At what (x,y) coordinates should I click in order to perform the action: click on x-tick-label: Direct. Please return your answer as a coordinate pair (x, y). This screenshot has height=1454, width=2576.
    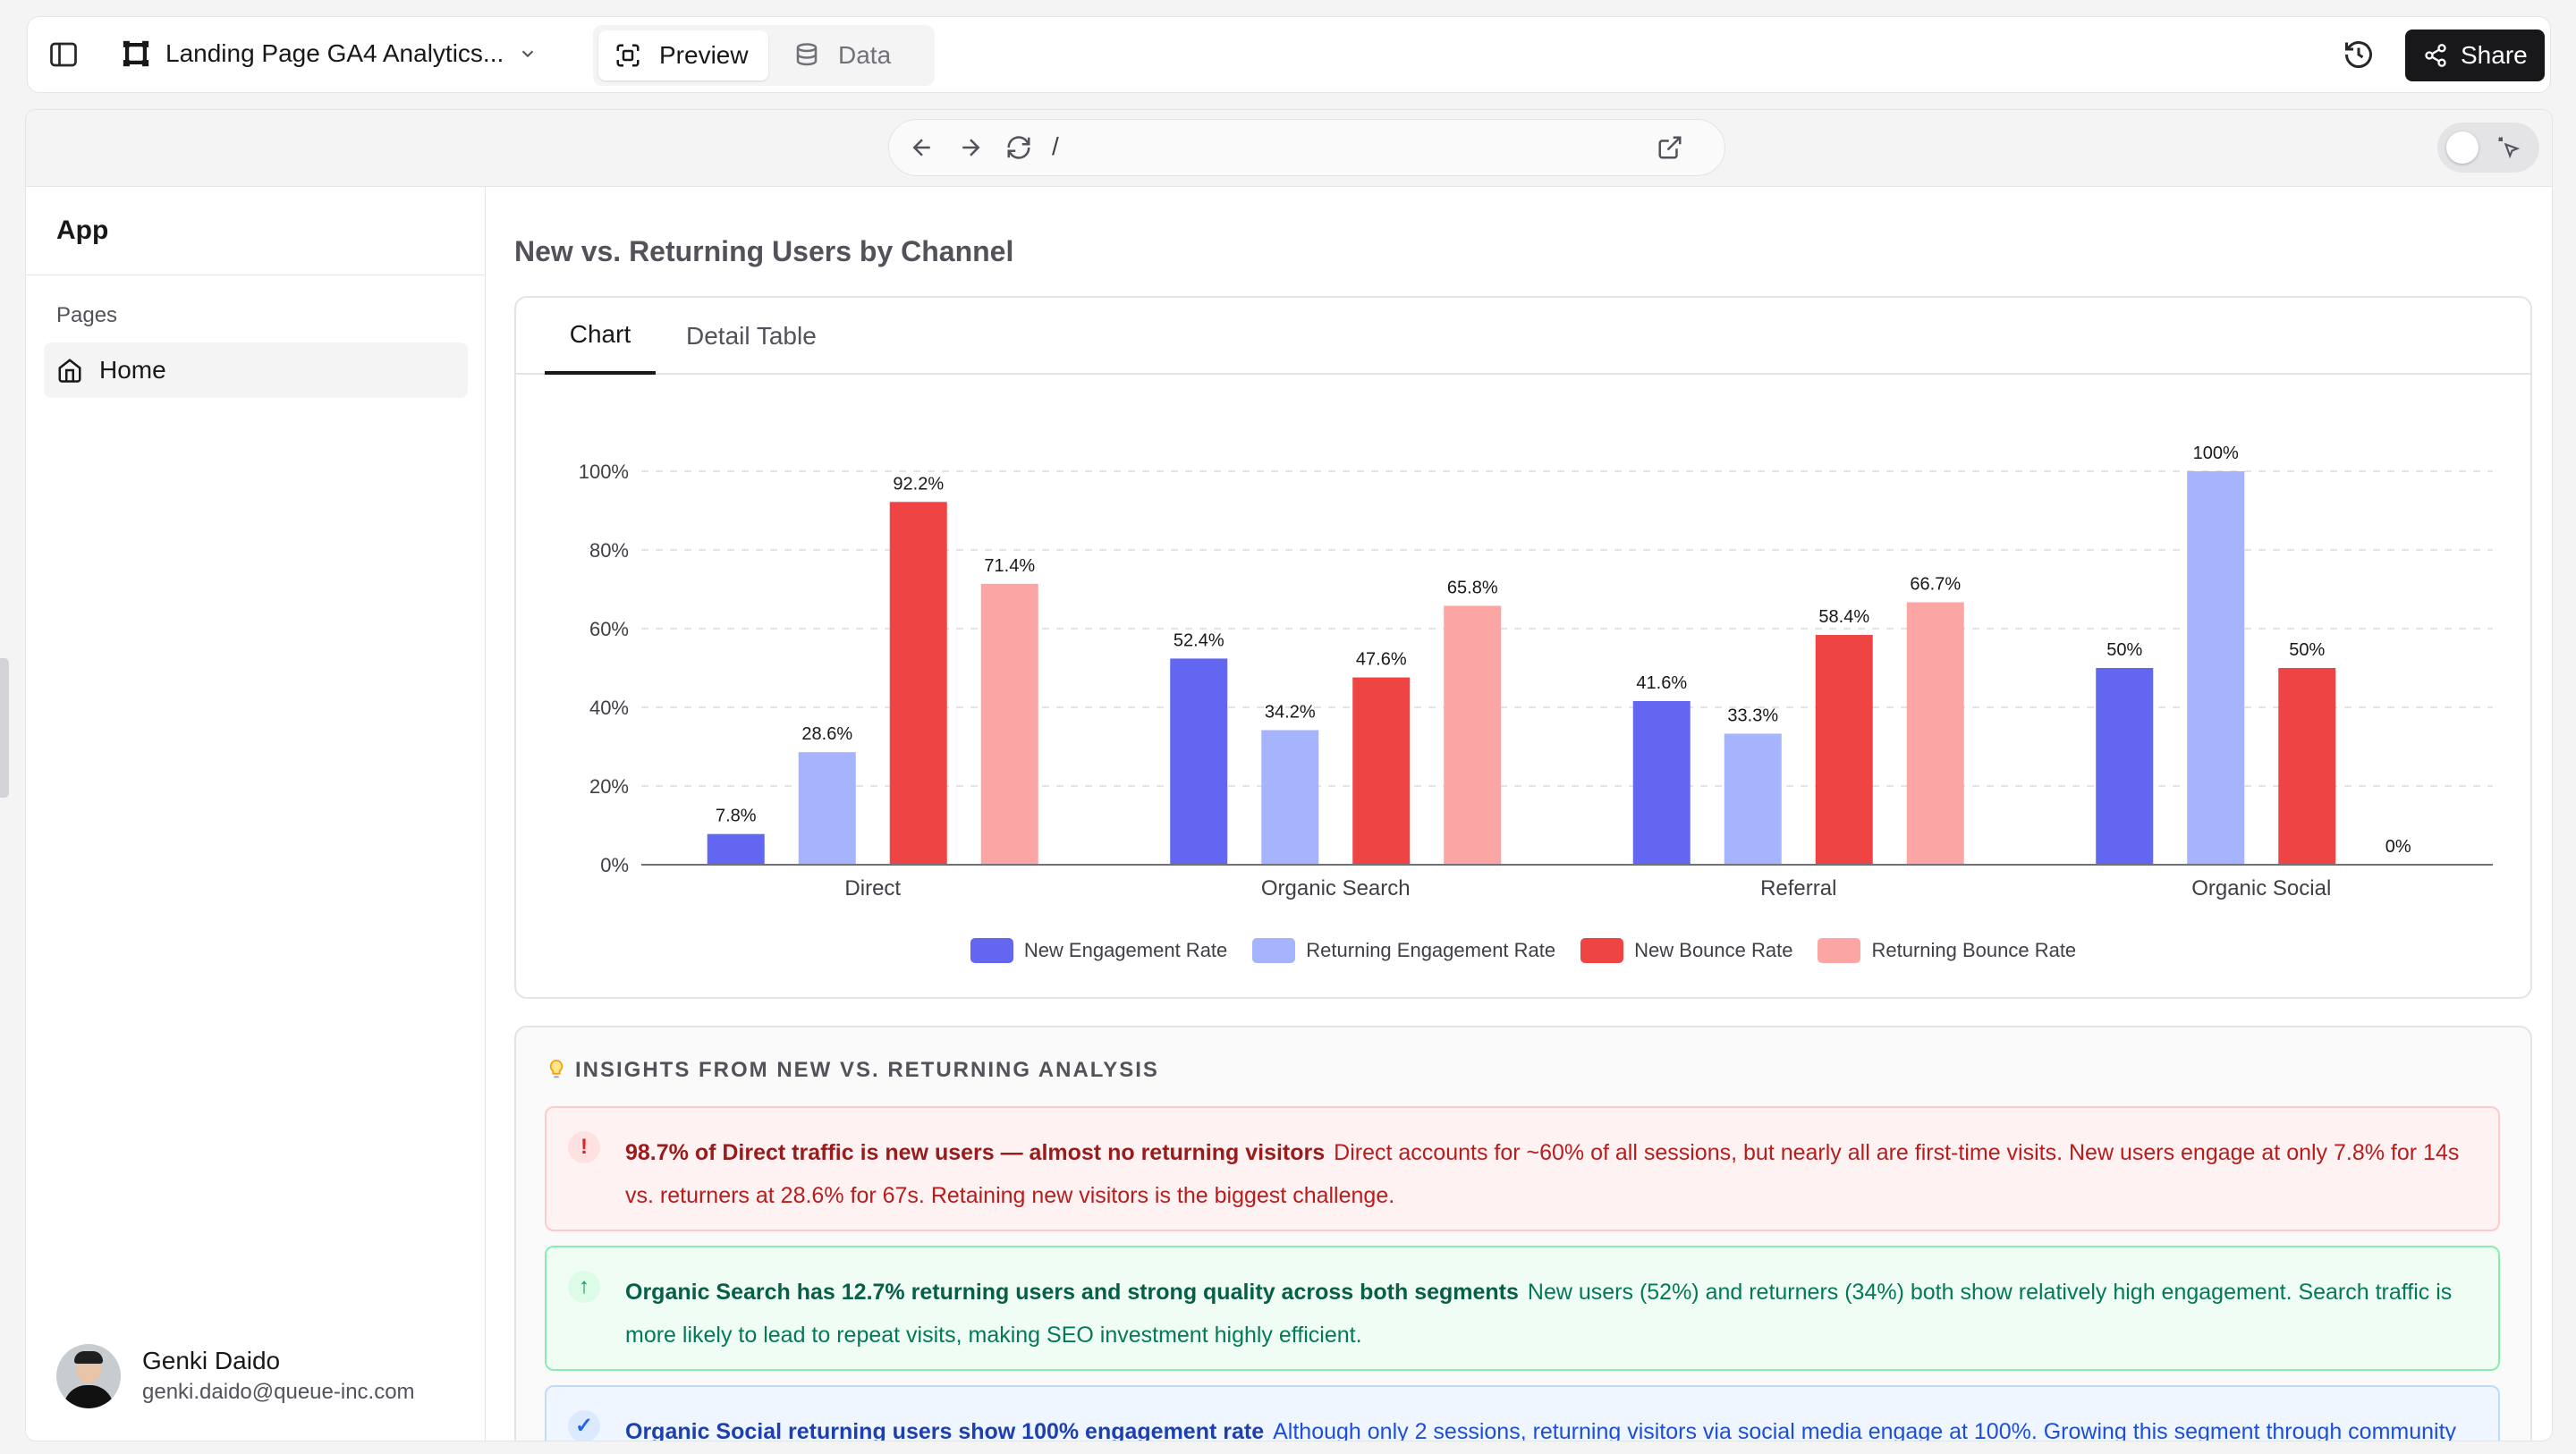
    Looking at the image, I should click on (872, 888).